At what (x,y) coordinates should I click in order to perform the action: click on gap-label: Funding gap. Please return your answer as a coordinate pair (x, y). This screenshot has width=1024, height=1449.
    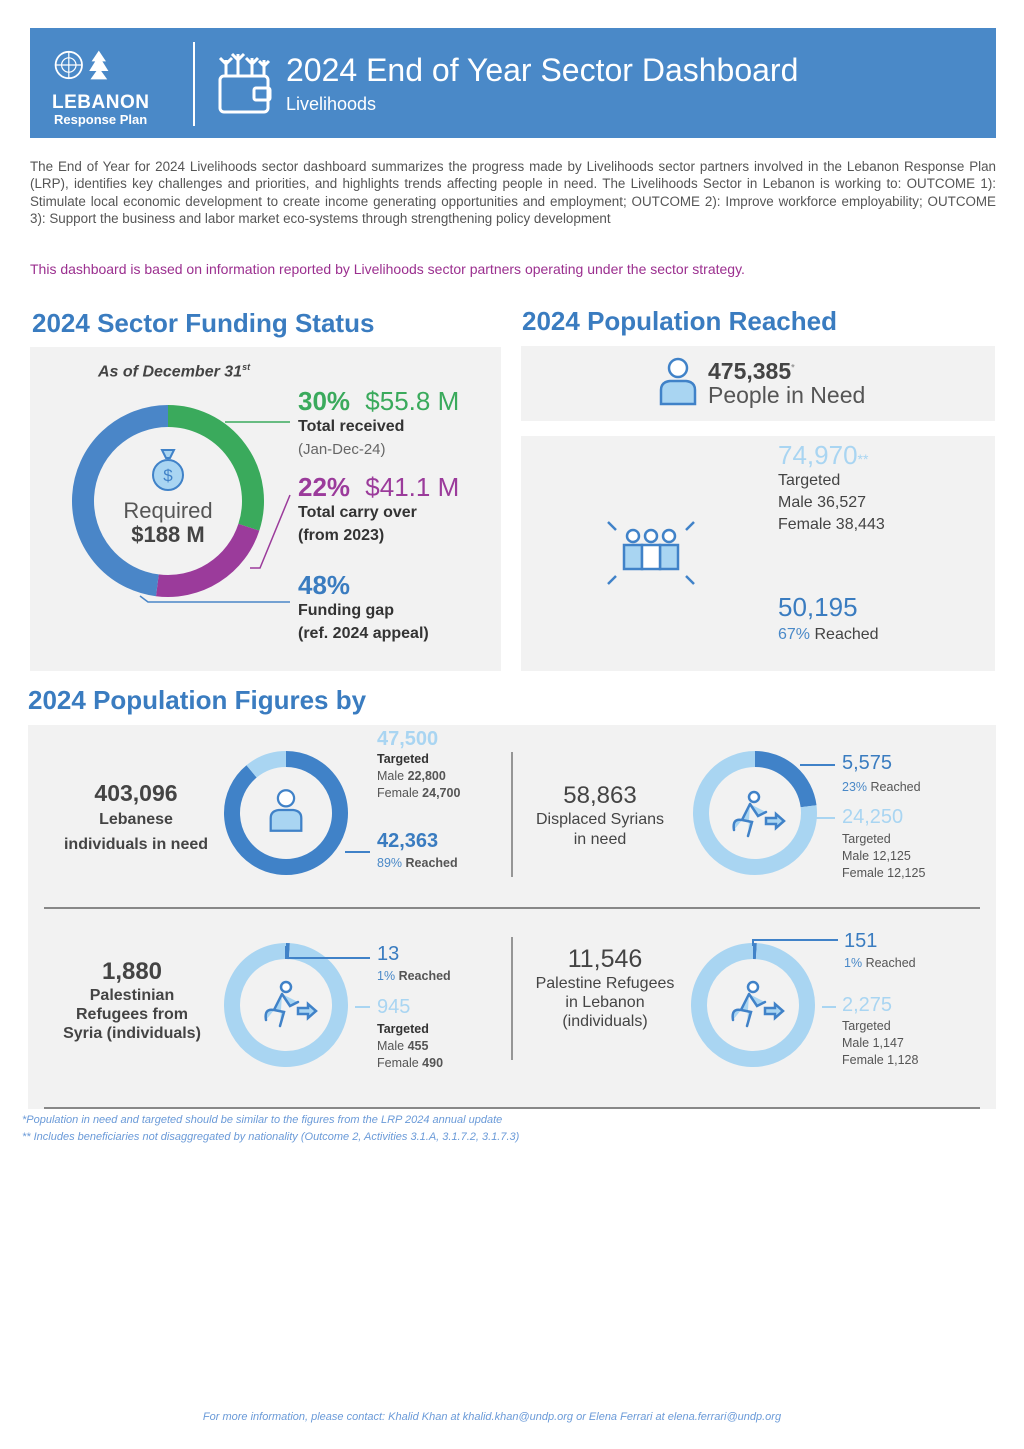
    Looking at the image, I should click on (346, 610).